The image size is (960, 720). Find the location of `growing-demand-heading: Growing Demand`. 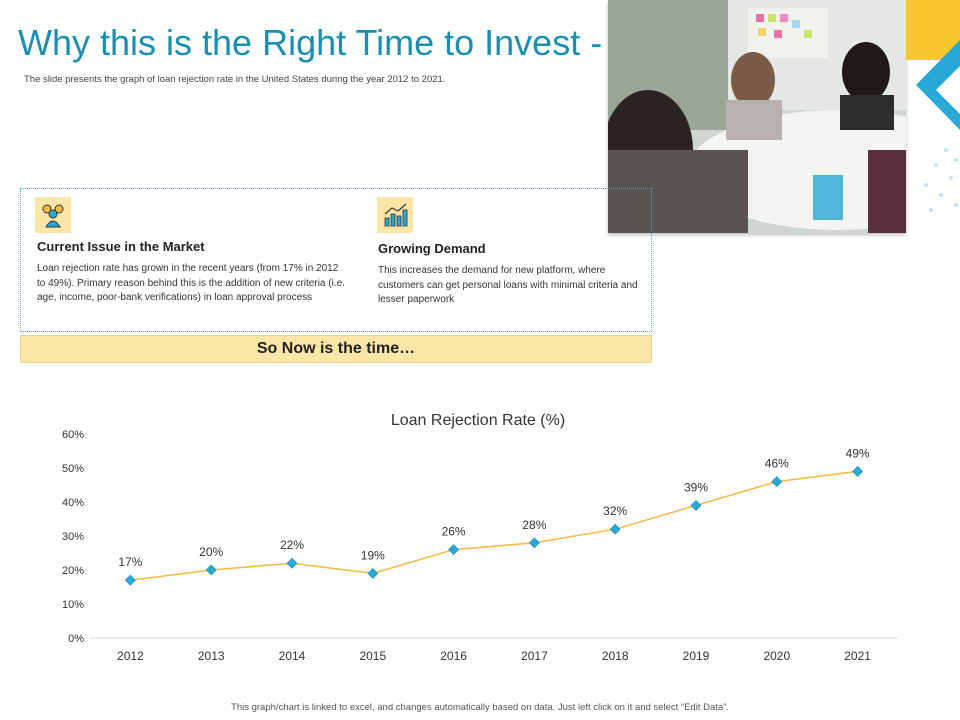

growing-demand-heading: Growing Demand is located at coordinates (432, 248).